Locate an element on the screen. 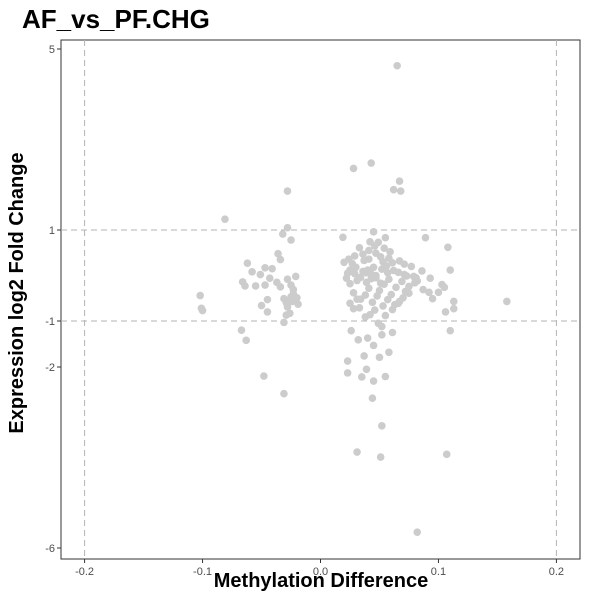  y-axis: -6 -2 -1 1 5 is located at coordinates (53, 299).